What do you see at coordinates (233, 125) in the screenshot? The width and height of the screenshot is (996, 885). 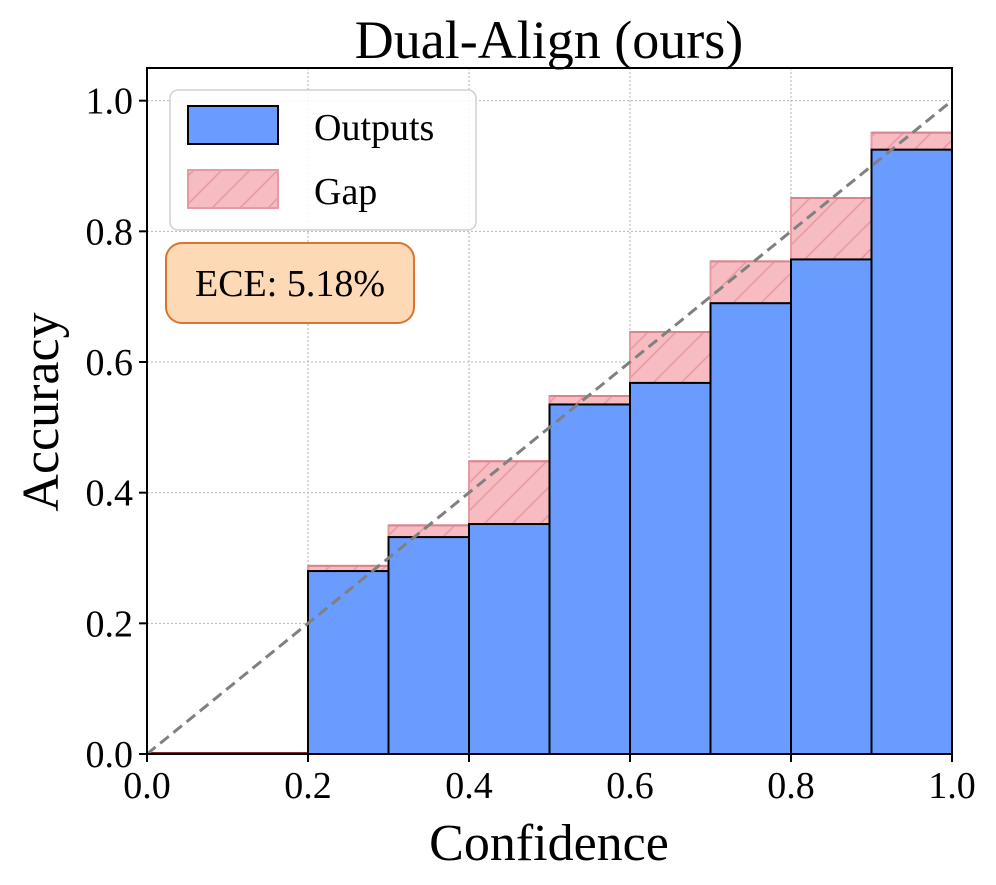 I see `legend-outputs-swatch` at bounding box center [233, 125].